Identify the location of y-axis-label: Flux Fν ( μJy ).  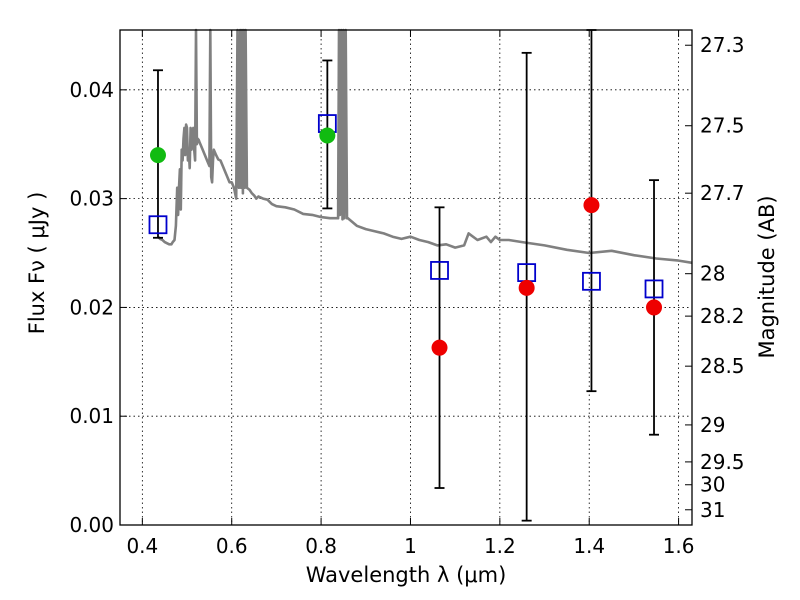
(37, 263).